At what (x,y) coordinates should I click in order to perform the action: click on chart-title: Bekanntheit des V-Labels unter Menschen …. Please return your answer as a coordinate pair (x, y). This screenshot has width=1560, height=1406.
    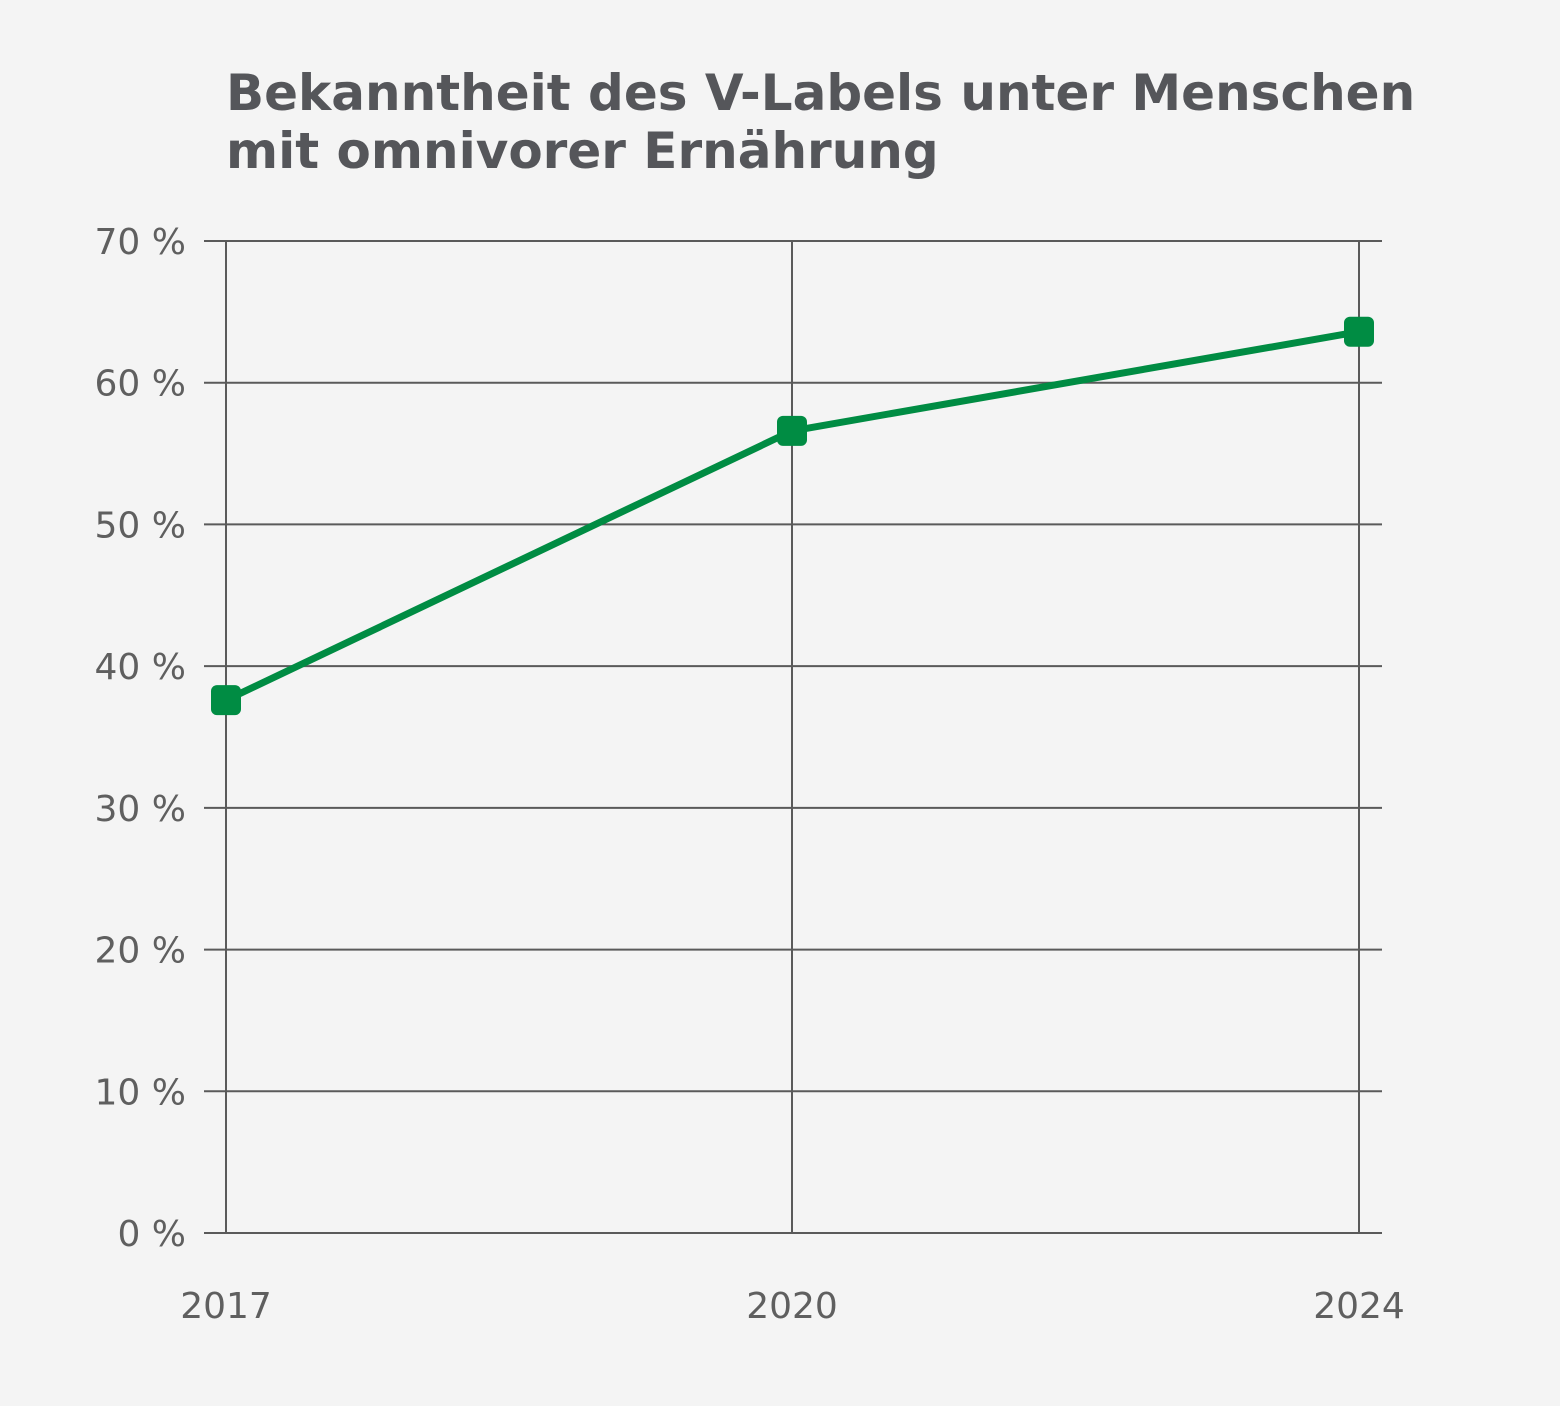
    Looking at the image, I should click on (856, 122).